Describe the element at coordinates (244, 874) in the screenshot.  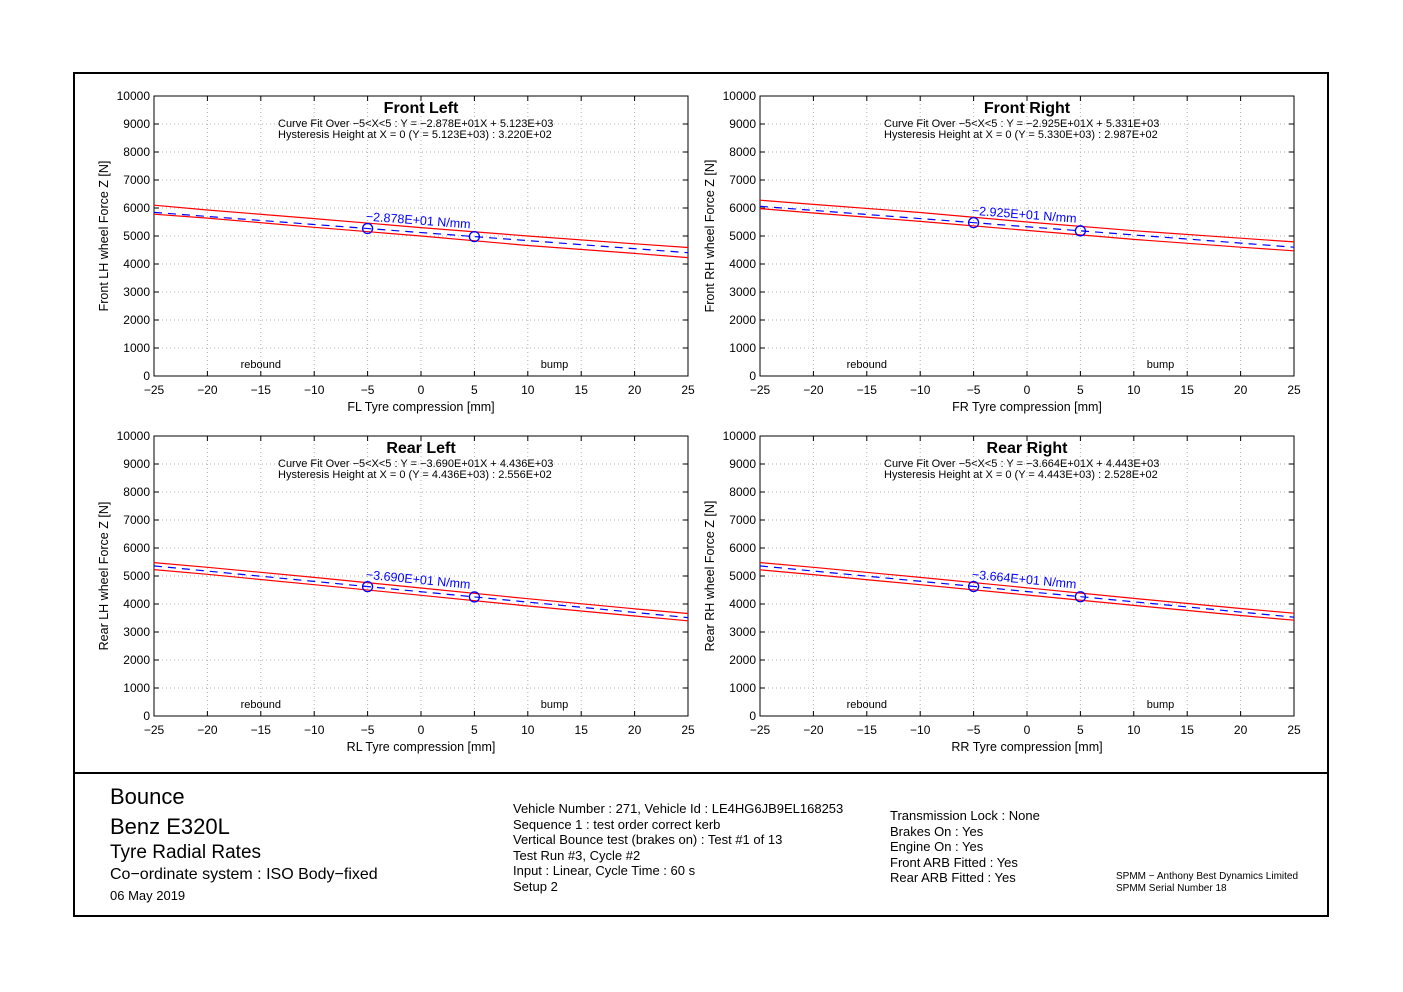
I see `coordinate-system: Co−ordinate system : ISO Body−fixed` at that location.